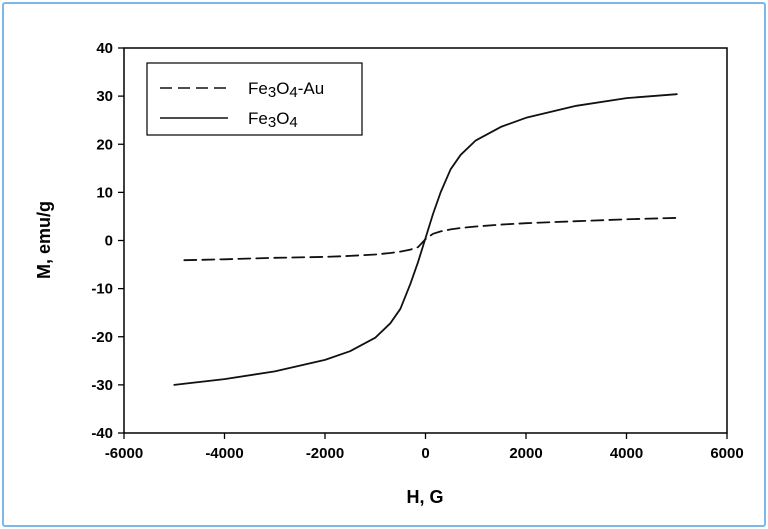  I want to click on legend-box, so click(254, 99).